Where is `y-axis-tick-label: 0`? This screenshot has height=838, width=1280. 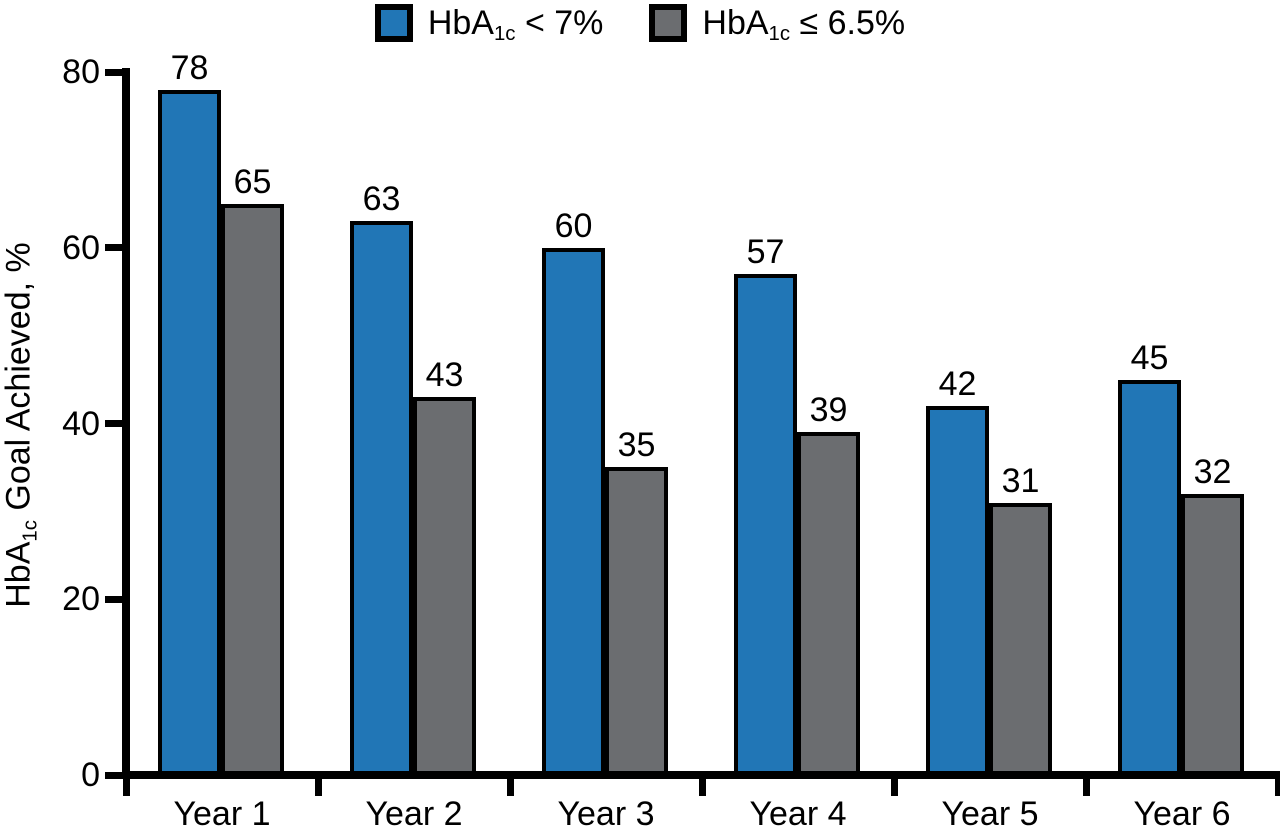
y-axis-tick-label: 0 is located at coordinates (90, 775).